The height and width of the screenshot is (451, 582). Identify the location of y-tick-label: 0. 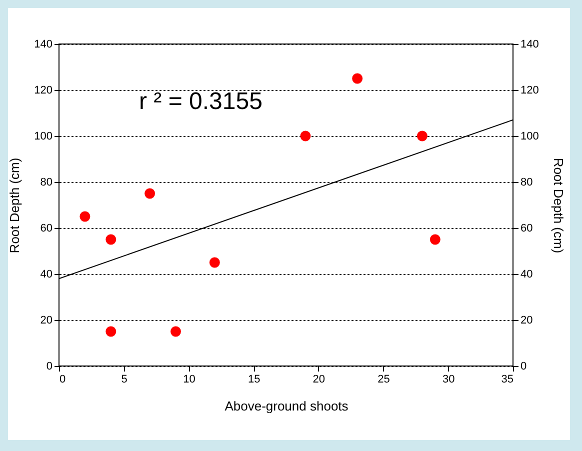
(49, 366).